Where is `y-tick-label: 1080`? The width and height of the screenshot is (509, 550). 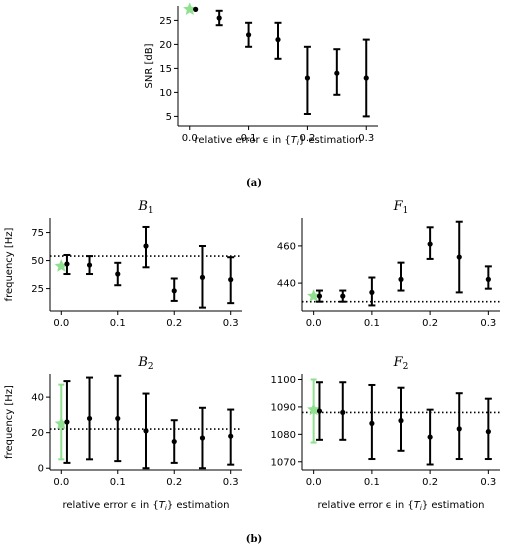 y-tick-label: 1080 is located at coordinates (283, 435).